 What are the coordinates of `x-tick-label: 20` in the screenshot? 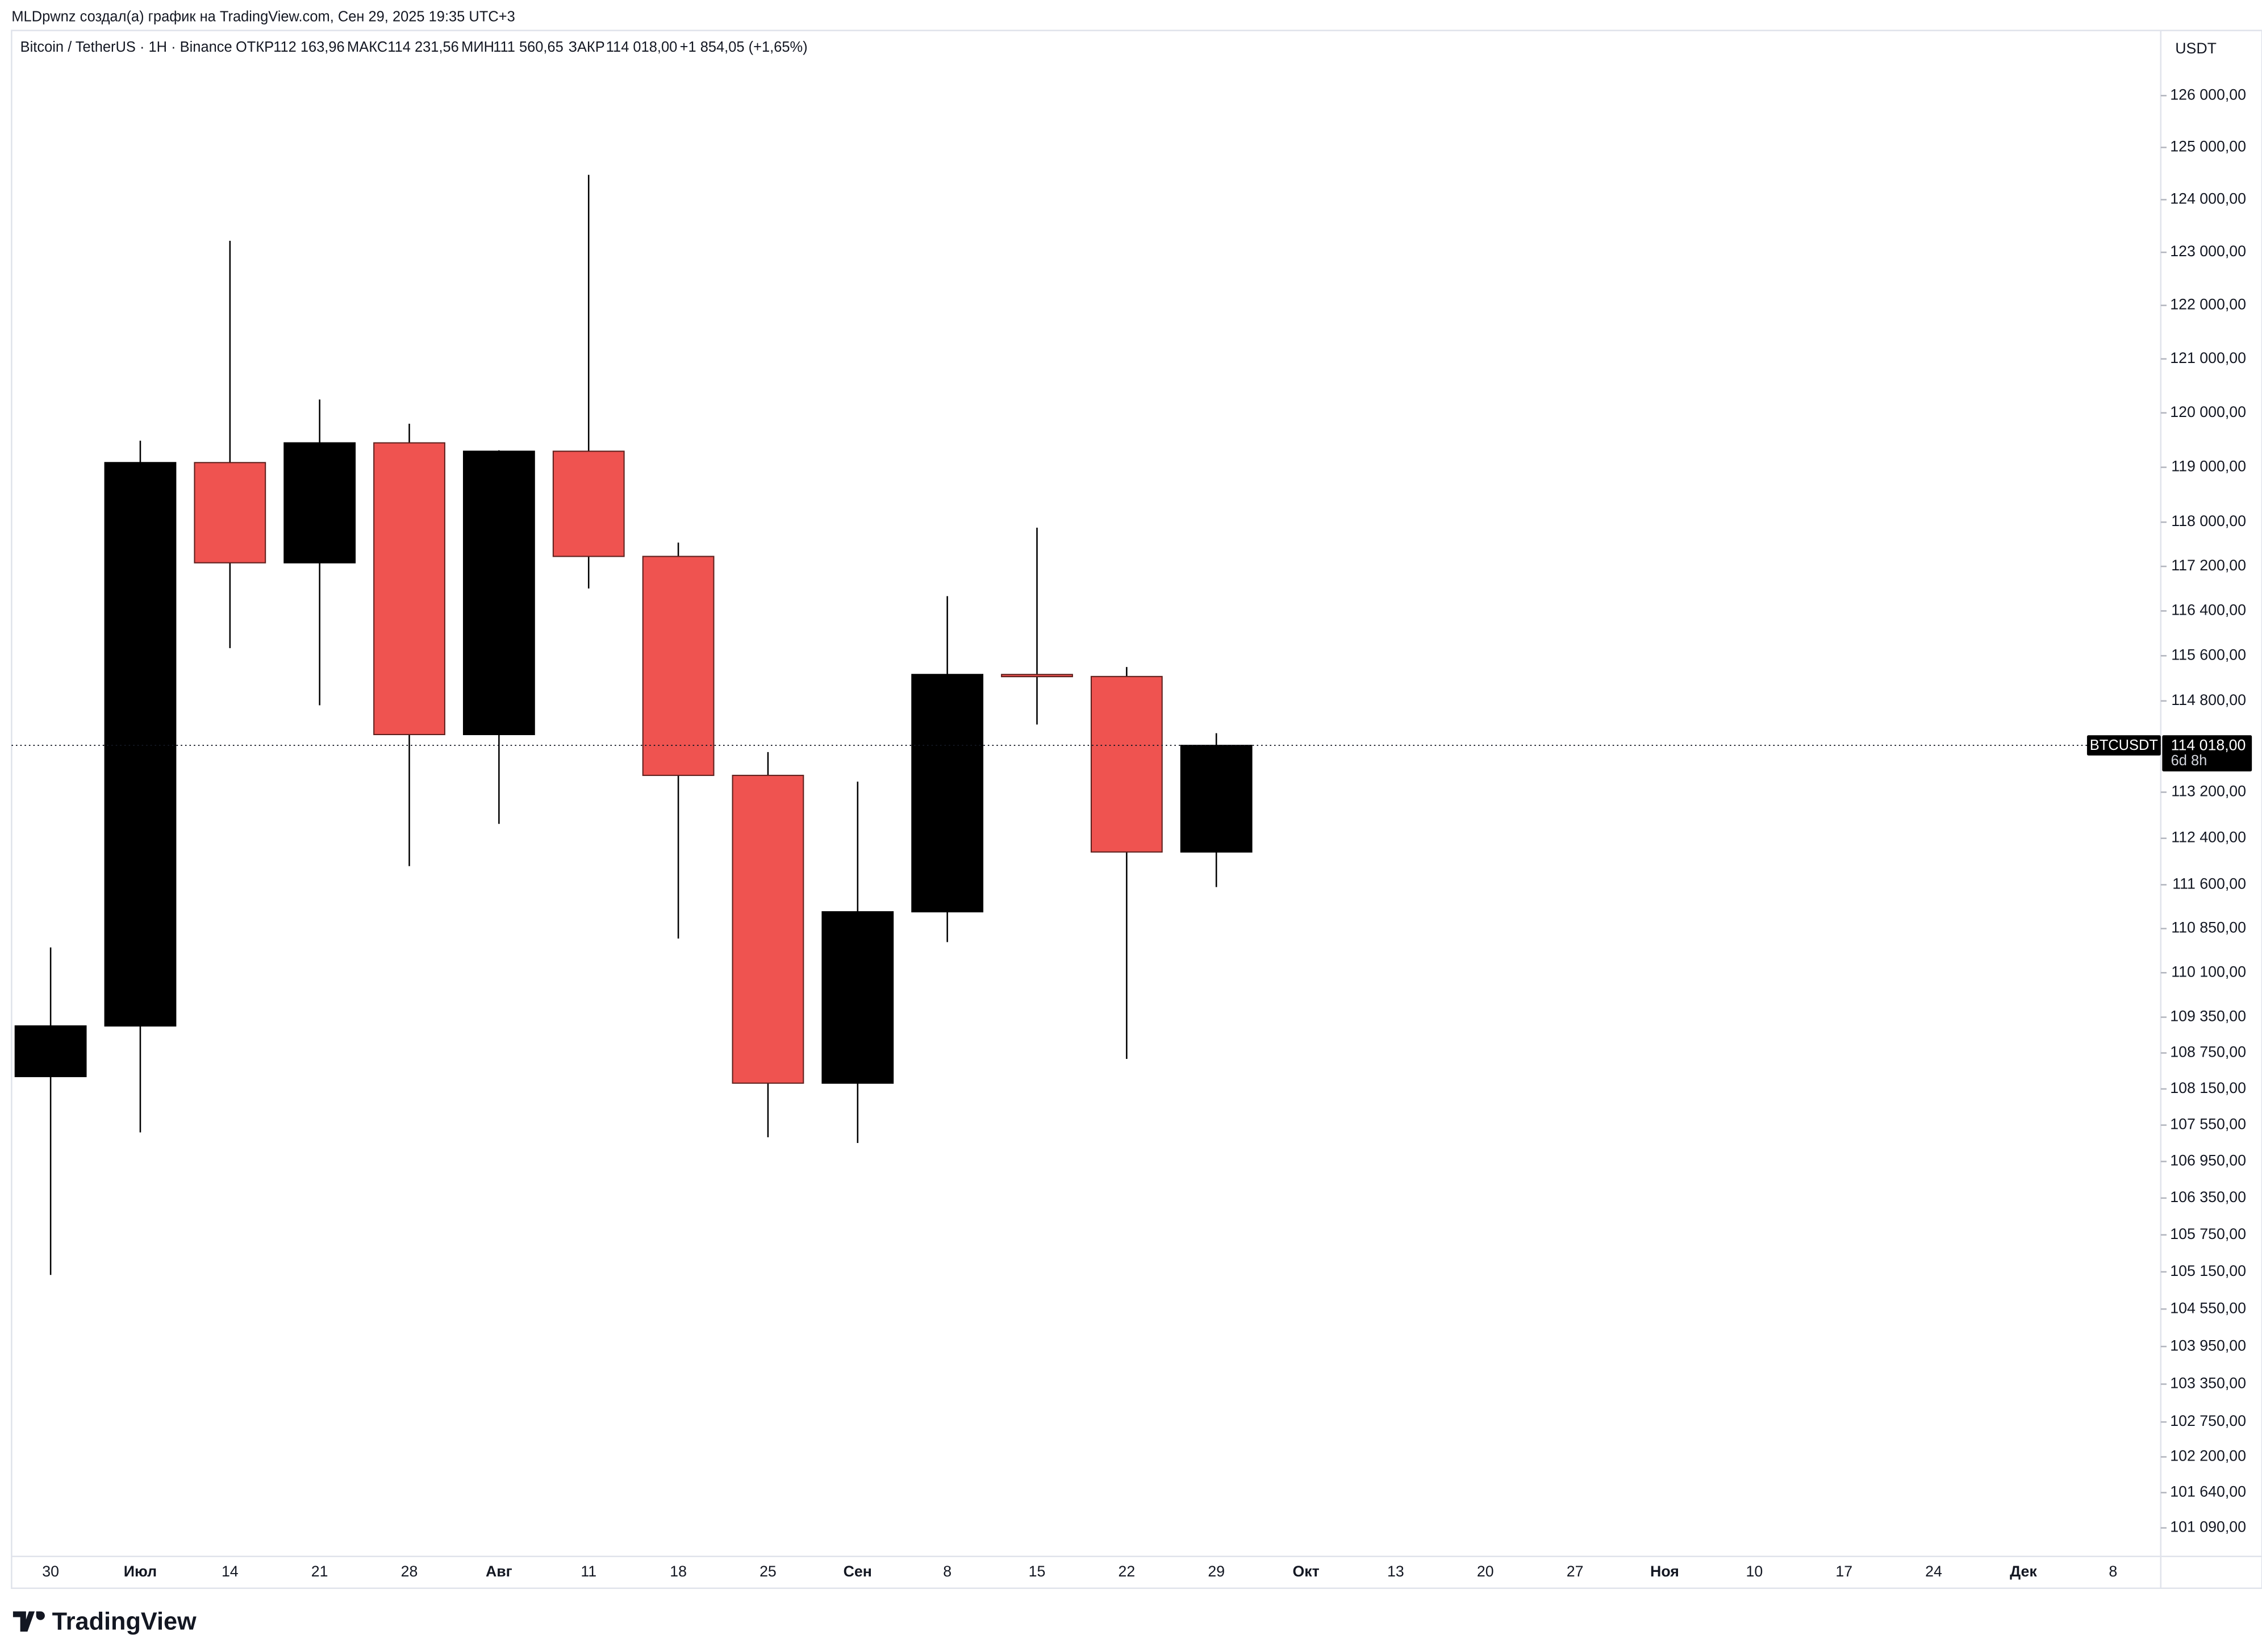 It's located at (1486, 1571).